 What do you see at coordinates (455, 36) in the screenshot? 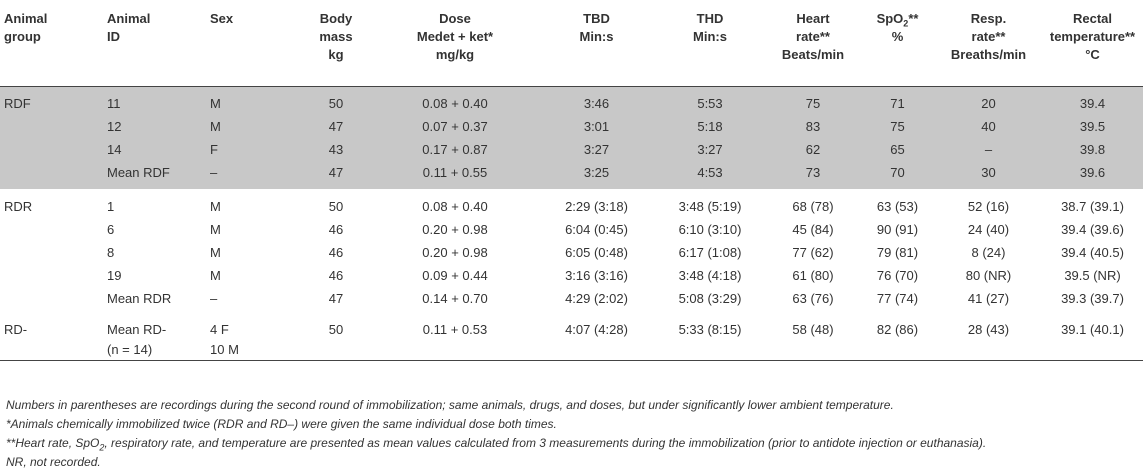
I see `header-dose: Dose Medet + ket* mg/kg` at bounding box center [455, 36].